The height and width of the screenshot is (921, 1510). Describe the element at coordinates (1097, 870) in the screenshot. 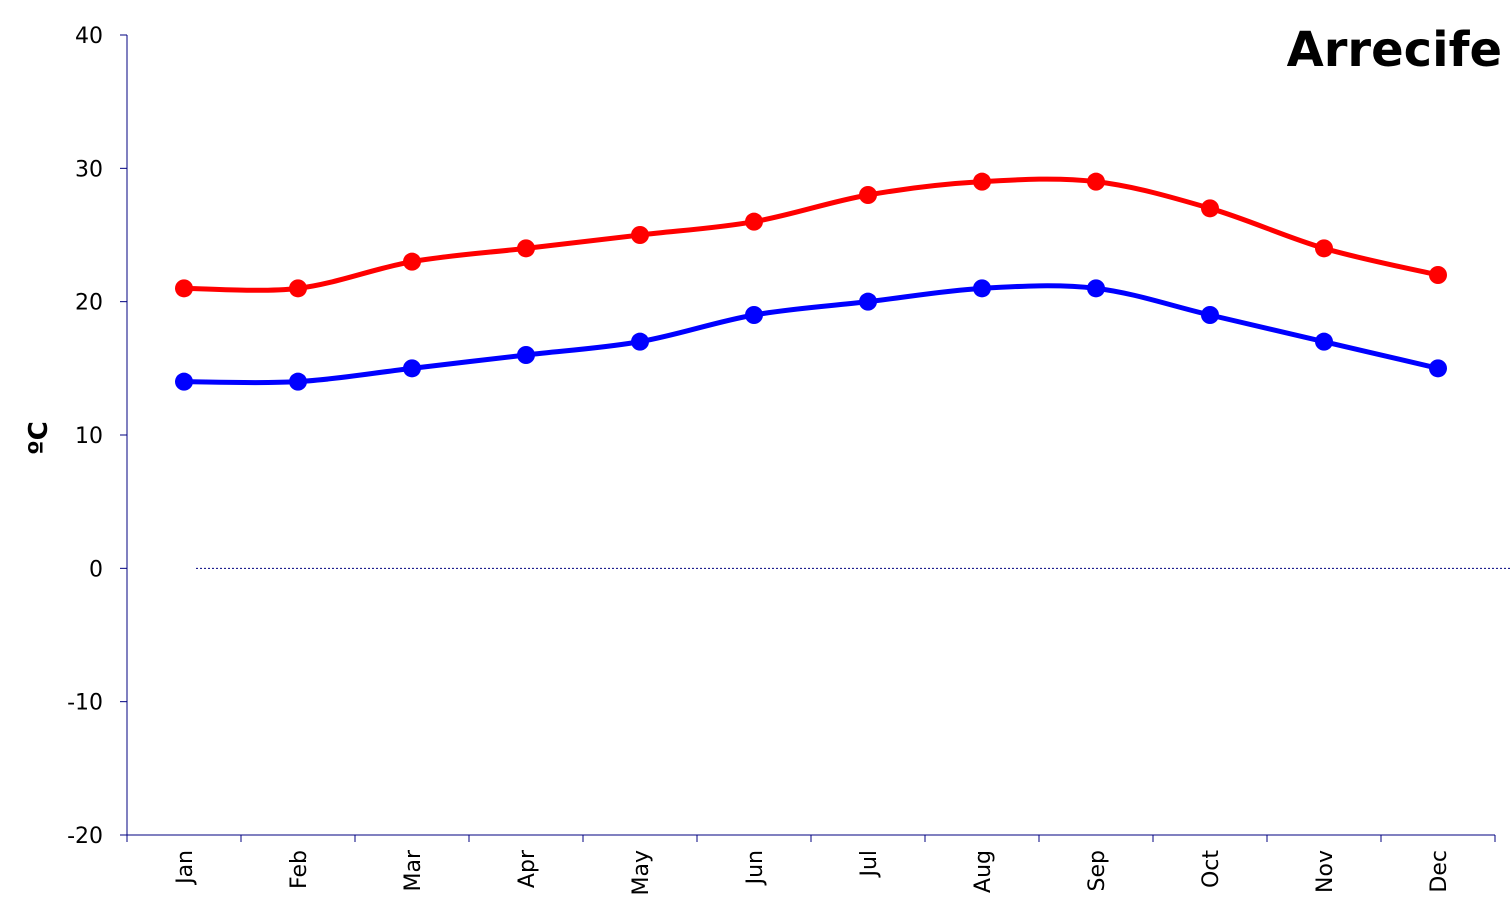

I see `x-tick-label: Sep` at that location.